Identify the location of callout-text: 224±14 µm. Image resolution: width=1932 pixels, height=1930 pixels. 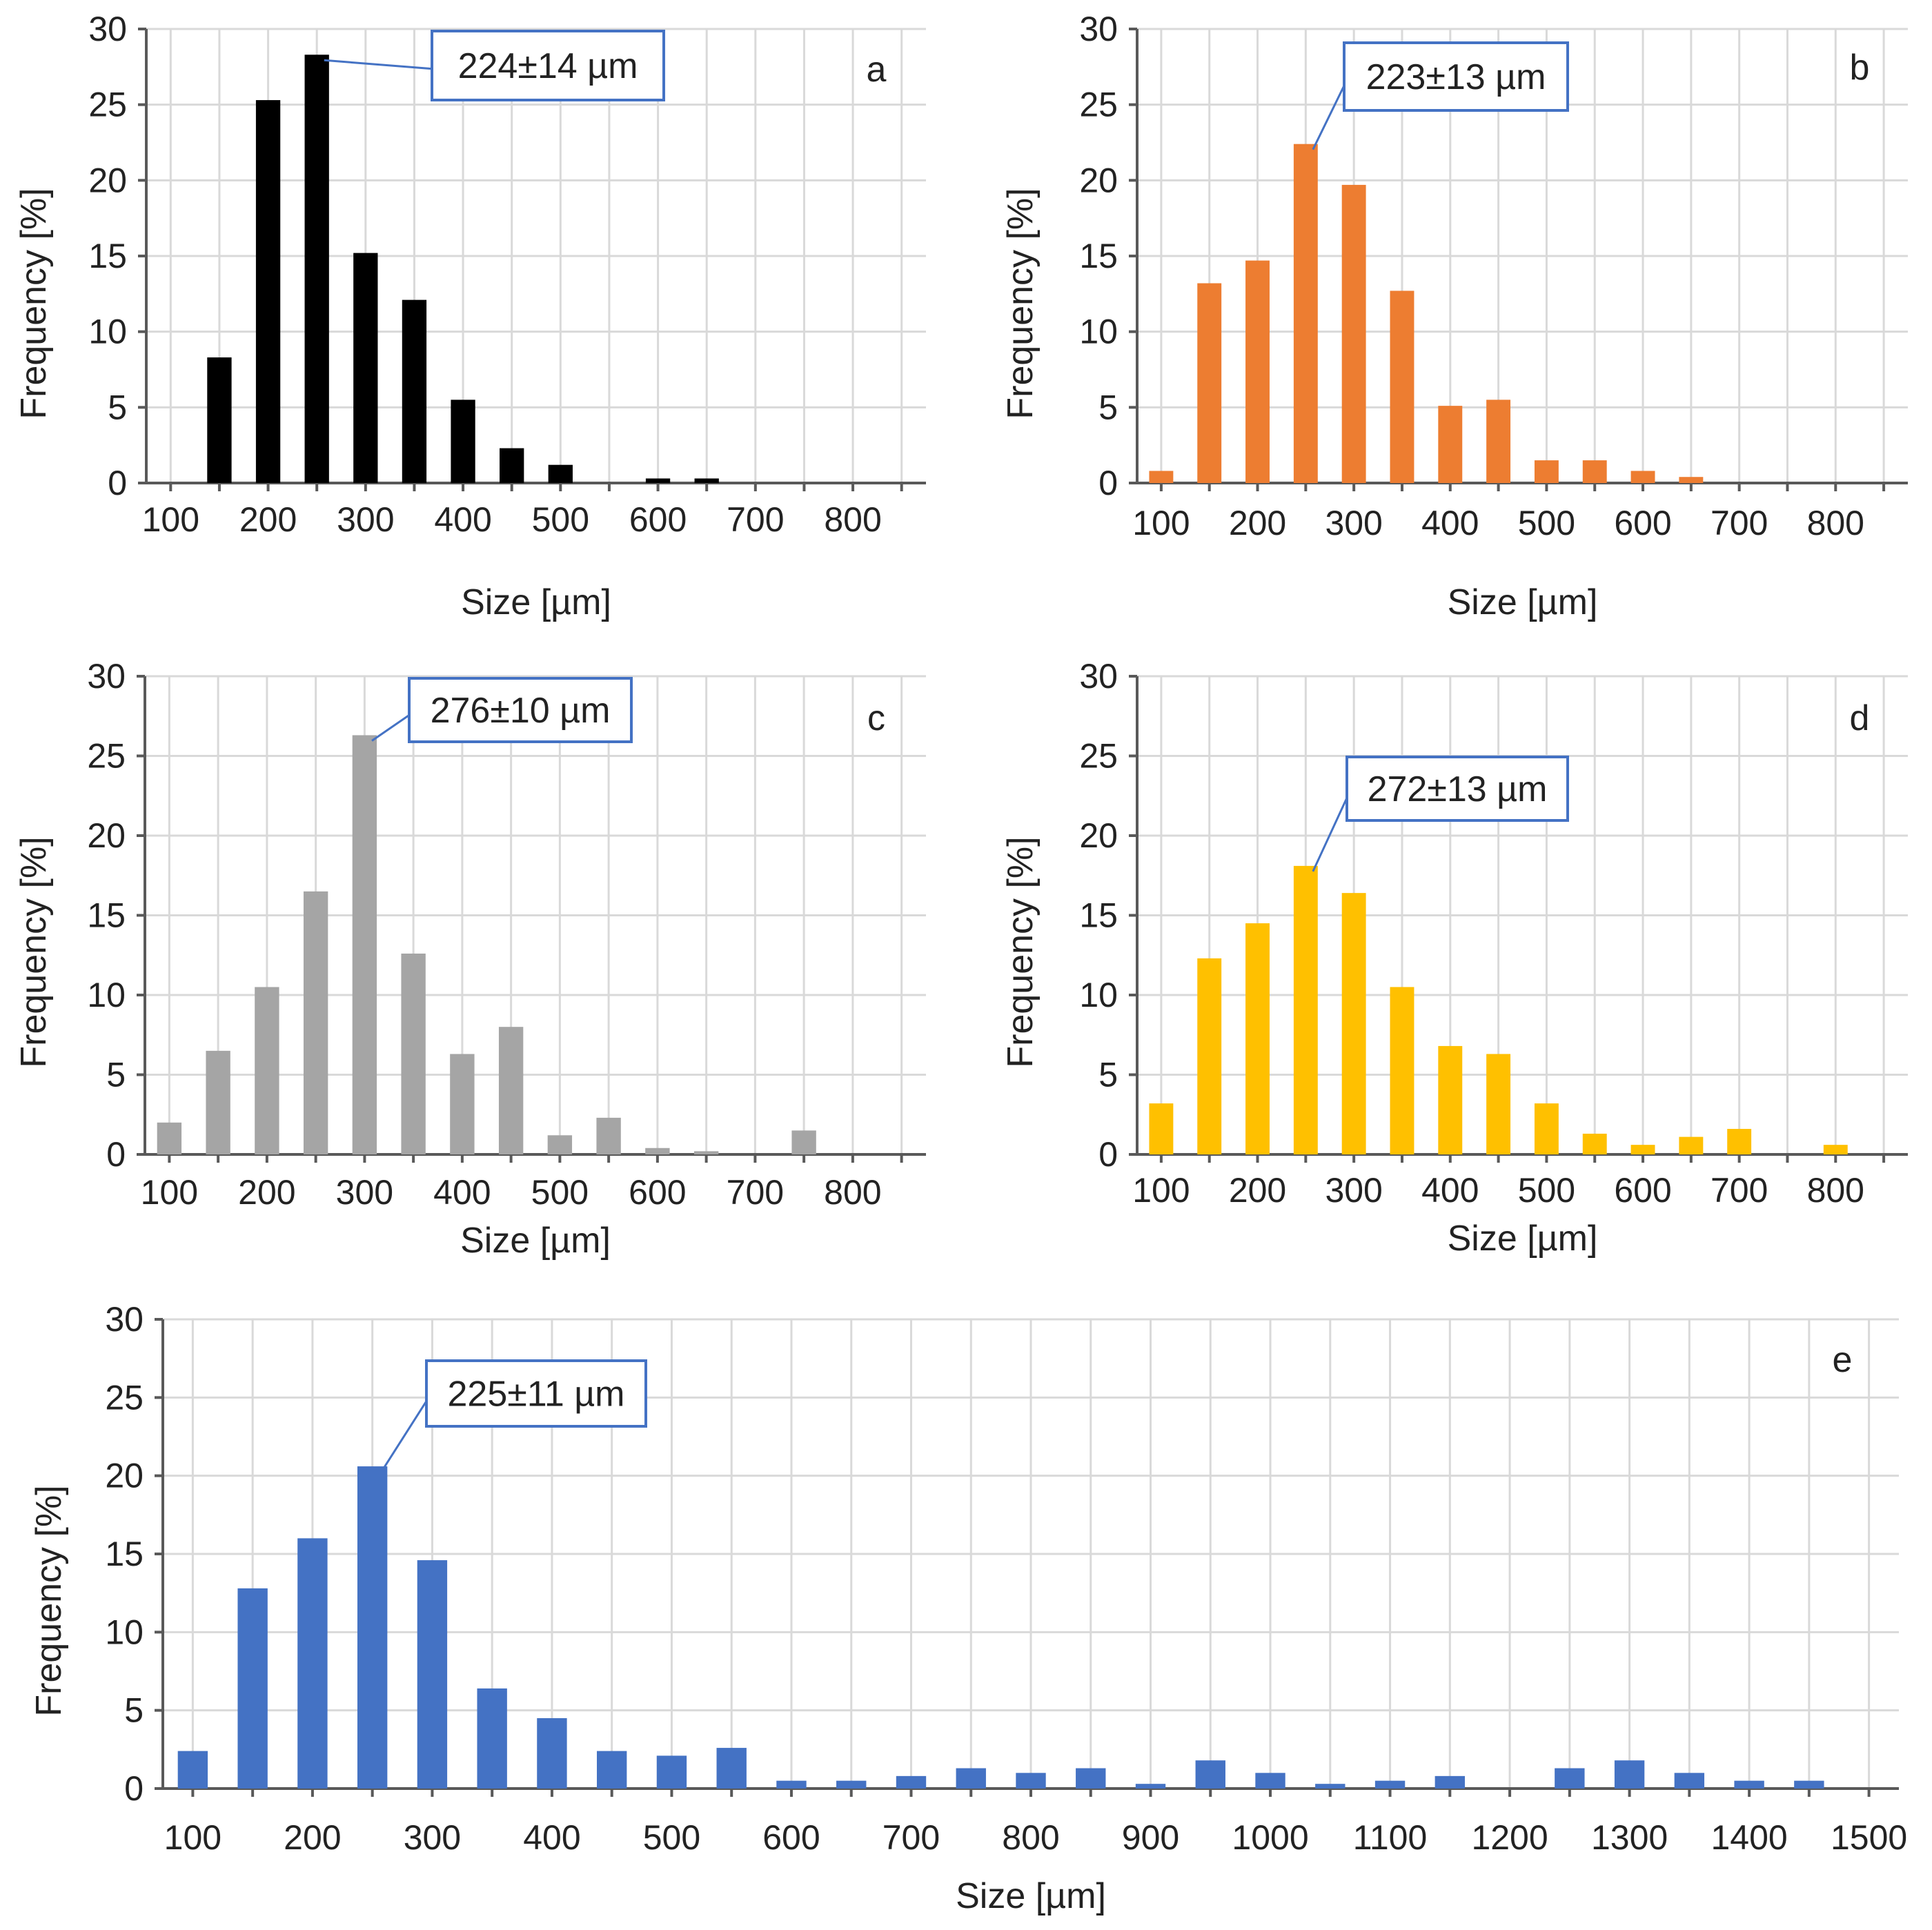
(548, 66).